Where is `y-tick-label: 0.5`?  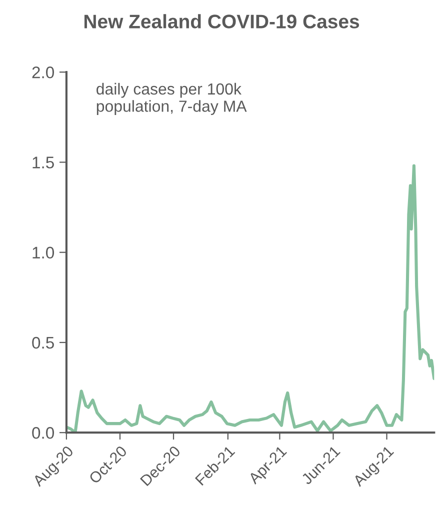
y-tick-label: 0.5 is located at coordinates (43, 342).